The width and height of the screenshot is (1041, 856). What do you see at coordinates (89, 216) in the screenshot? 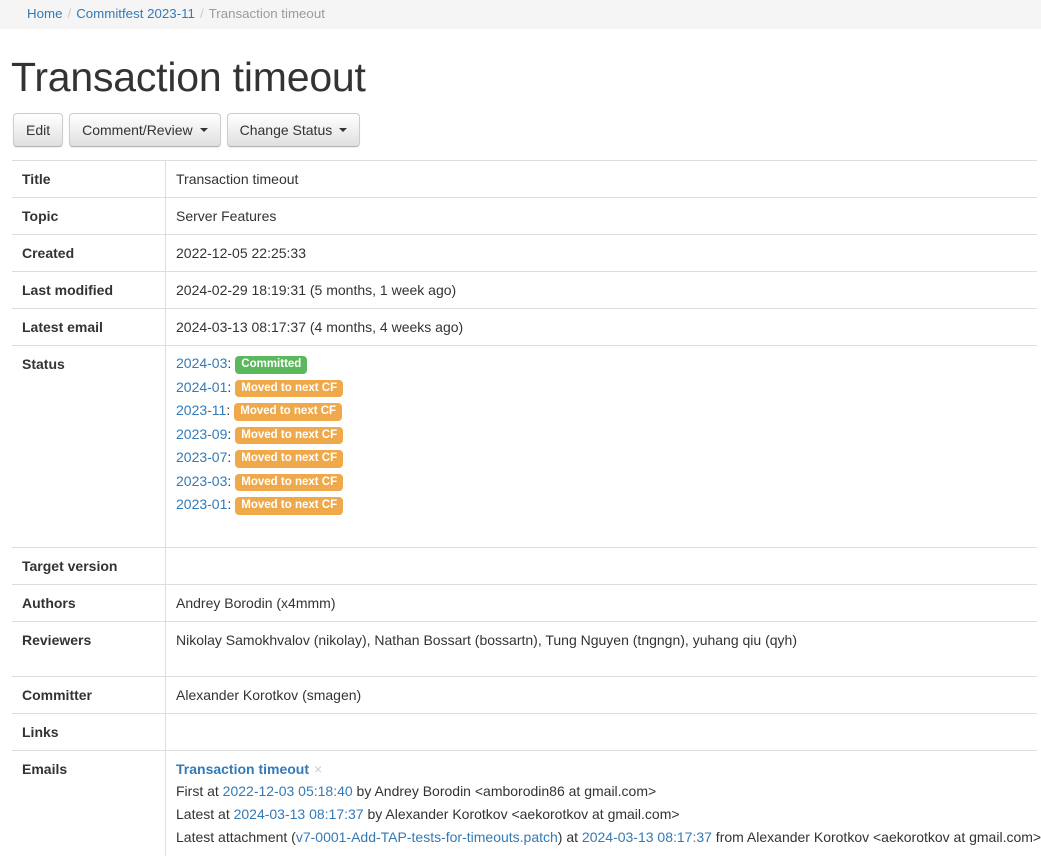
I see `row-label-topic: Topic` at bounding box center [89, 216].